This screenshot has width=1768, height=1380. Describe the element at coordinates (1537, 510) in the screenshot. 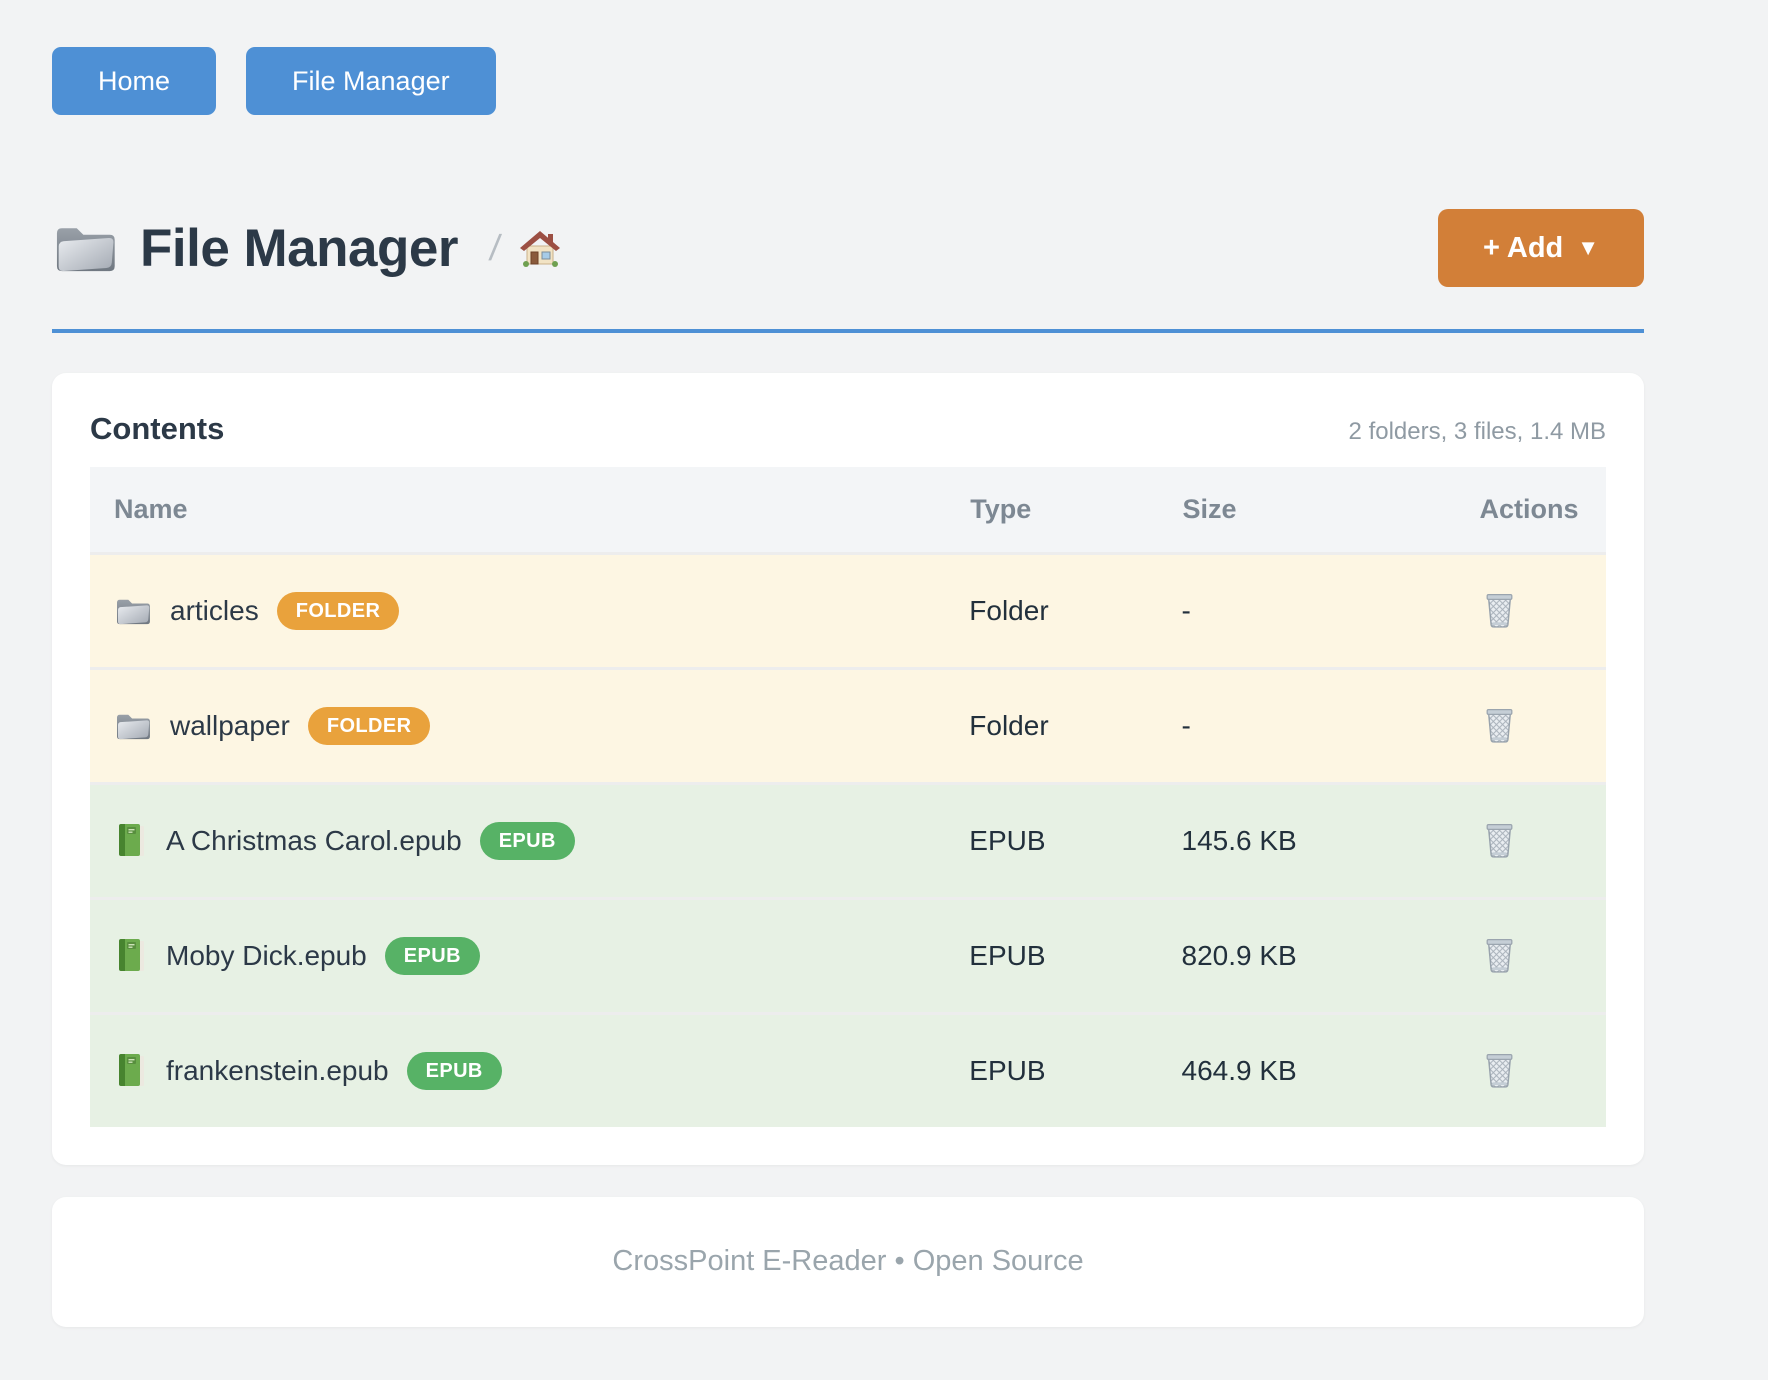

I see `column-header-actions: Actions` at that location.